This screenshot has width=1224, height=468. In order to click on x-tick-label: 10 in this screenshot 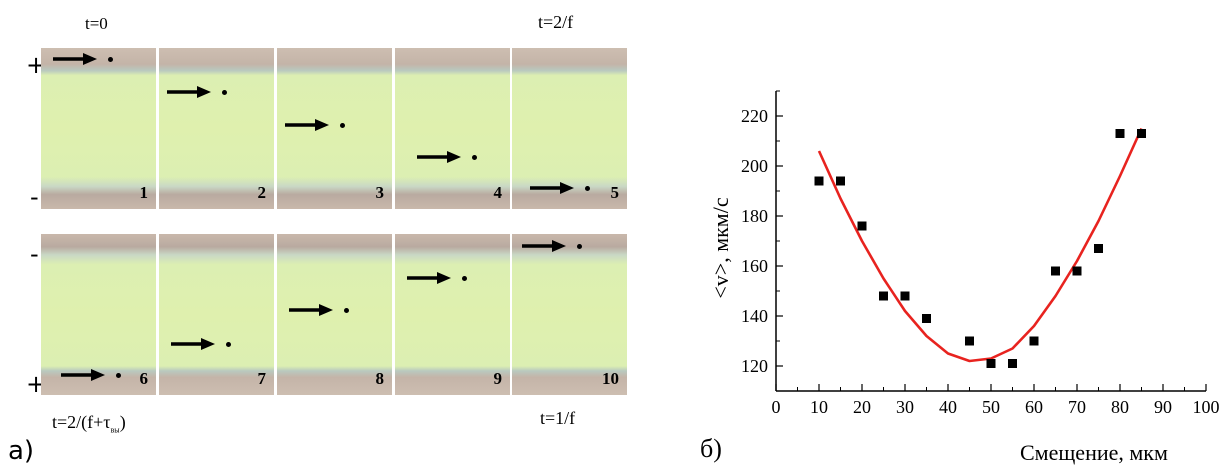, I will do `click(819, 407)`.